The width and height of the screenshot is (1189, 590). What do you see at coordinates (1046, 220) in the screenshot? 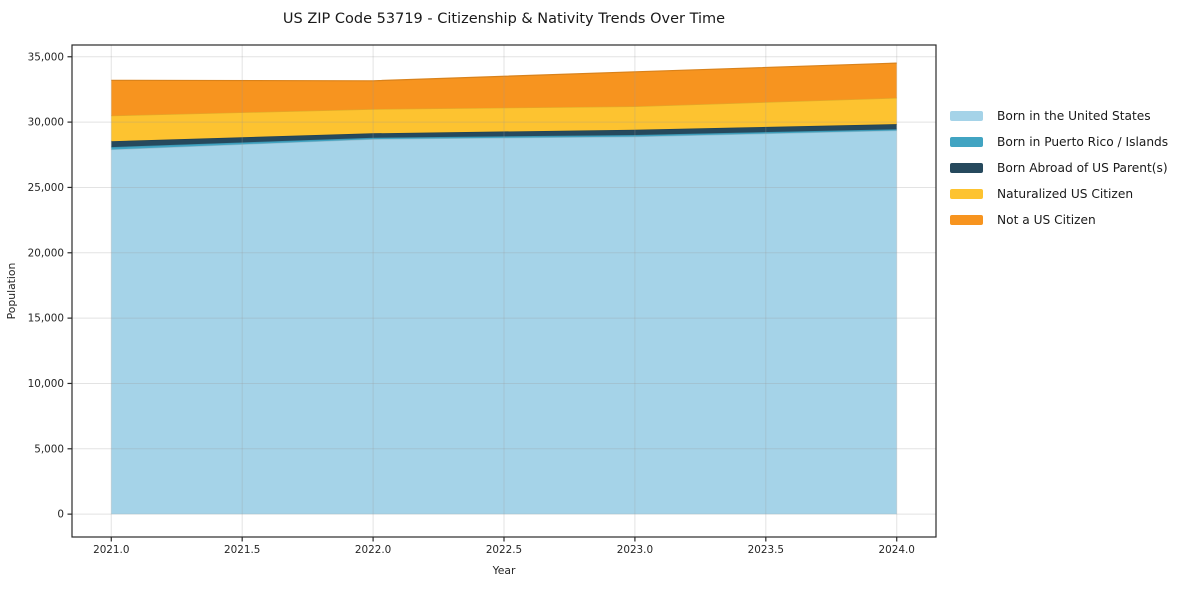
I see `legend-label: Not a US Citizen` at bounding box center [1046, 220].